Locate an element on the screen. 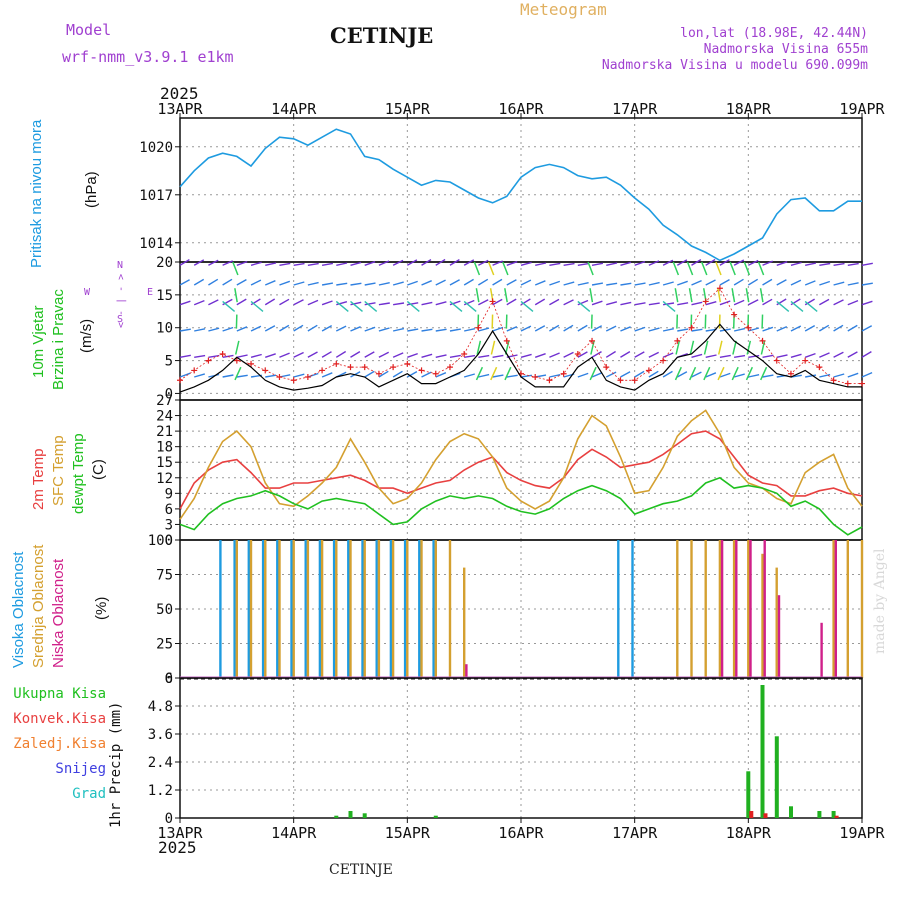 This screenshot has height=900, width=900. model-label: Model is located at coordinates (89, 30).